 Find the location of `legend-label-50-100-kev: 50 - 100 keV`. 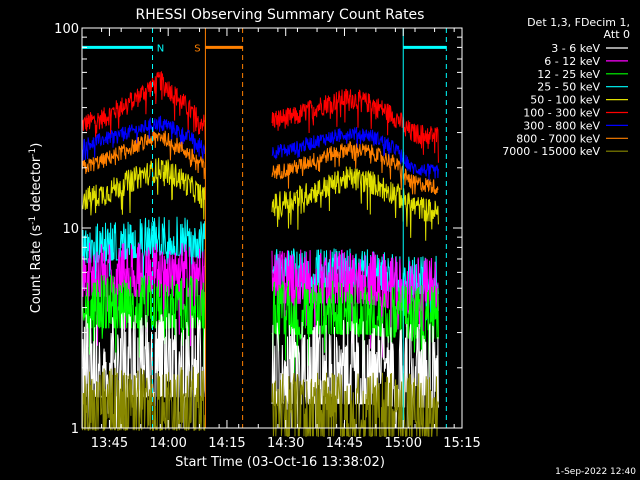

legend-label-50-100-kev: 50 - 100 keV is located at coordinates (565, 100).